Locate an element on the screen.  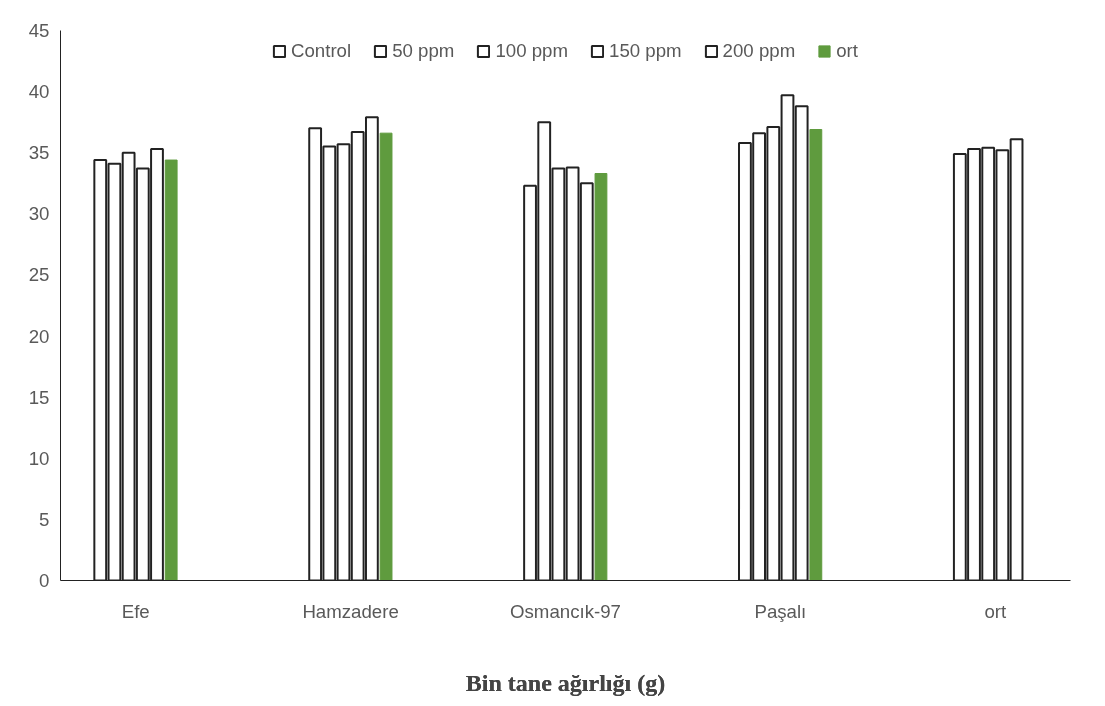
x-tick-label: Paşalı is located at coordinates (780, 611).